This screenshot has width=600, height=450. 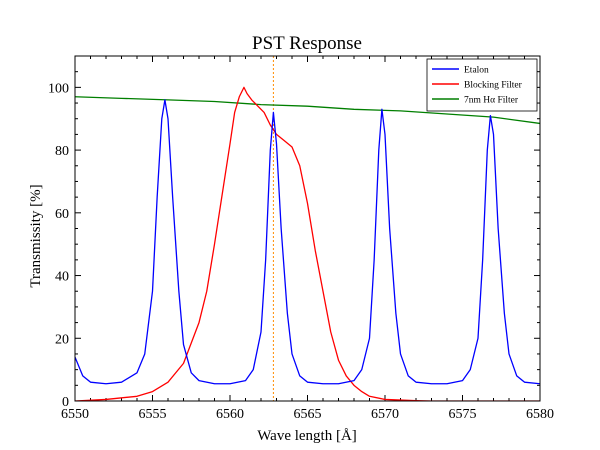 I want to click on legend-label-etalon: Etalon, so click(x=476, y=71).